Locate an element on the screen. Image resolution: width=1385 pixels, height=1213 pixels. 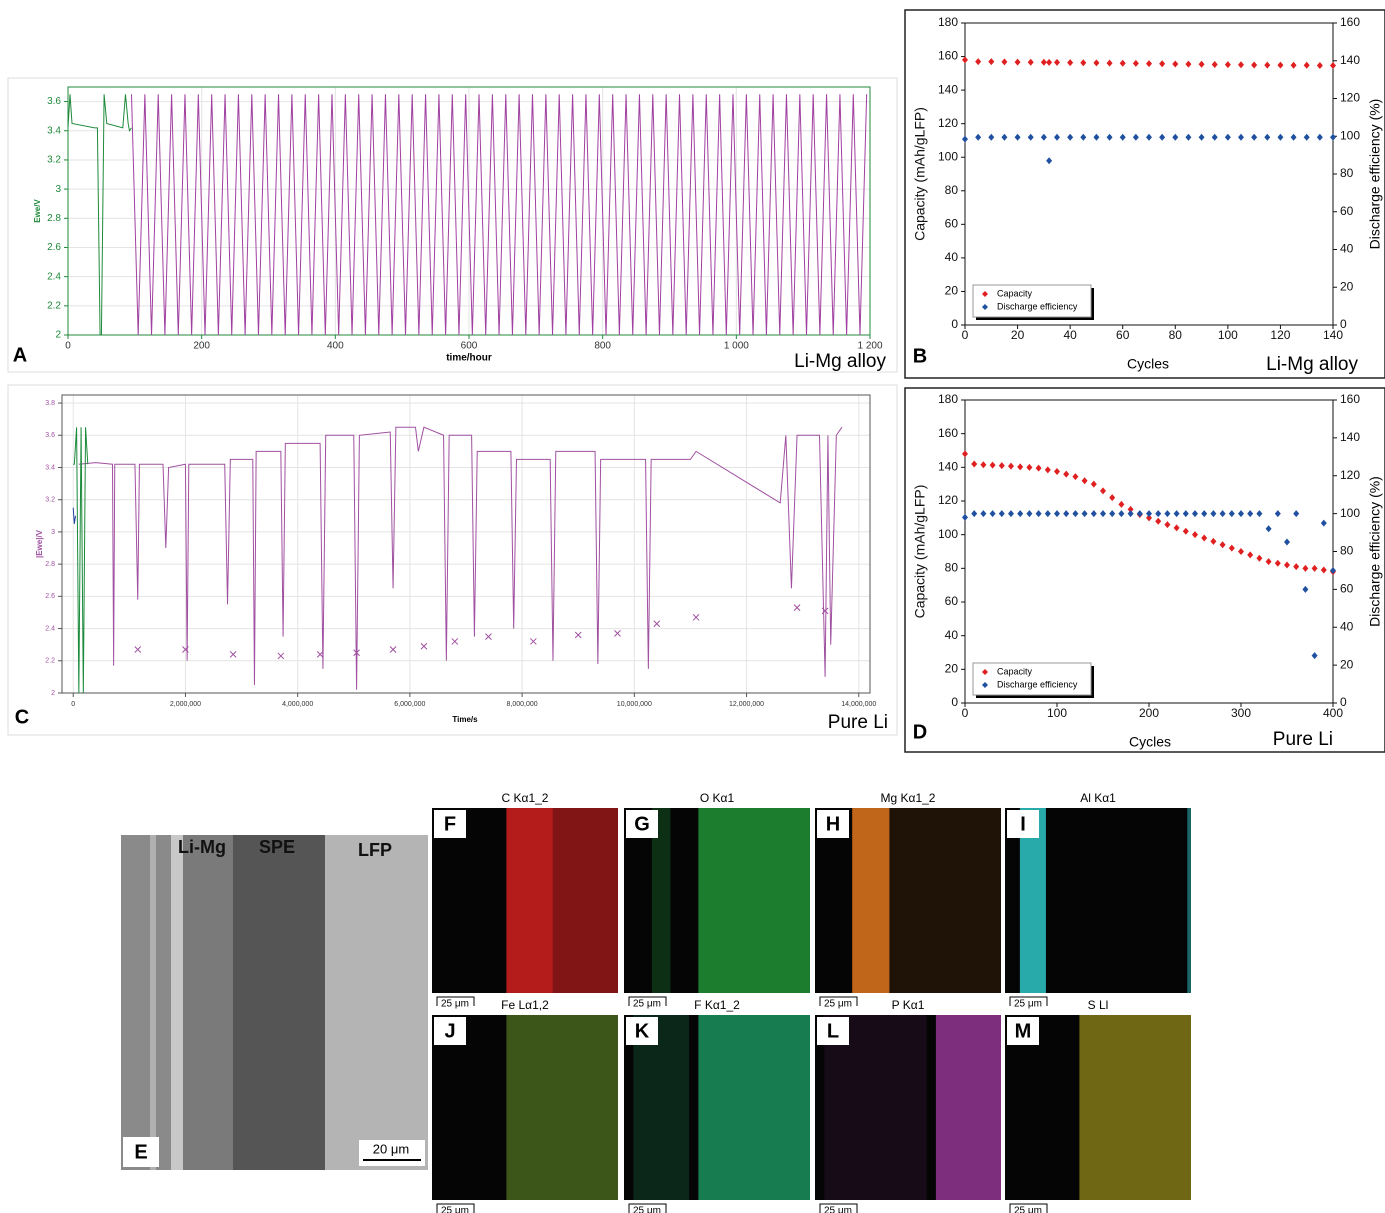
map-title: O Kα1 is located at coordinates (717, 798).